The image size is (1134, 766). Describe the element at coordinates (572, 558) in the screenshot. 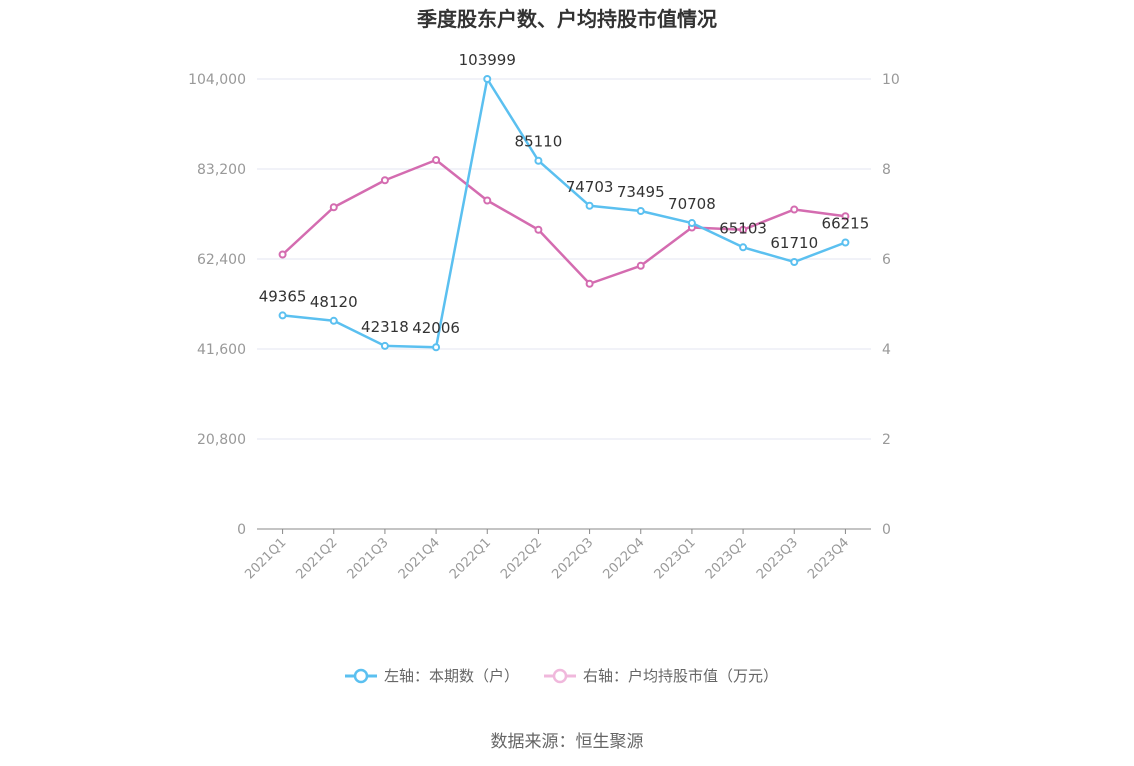

I see `x-tick-label: 2022Q3` at that location.